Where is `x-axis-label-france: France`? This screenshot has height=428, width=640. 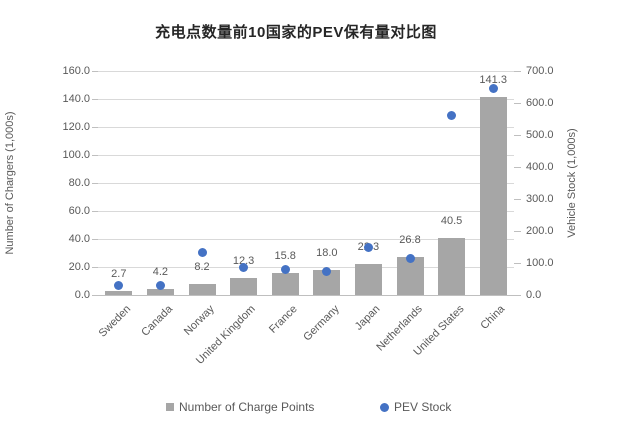
x-axis-label-france: France is located at coordinates (283, 319).